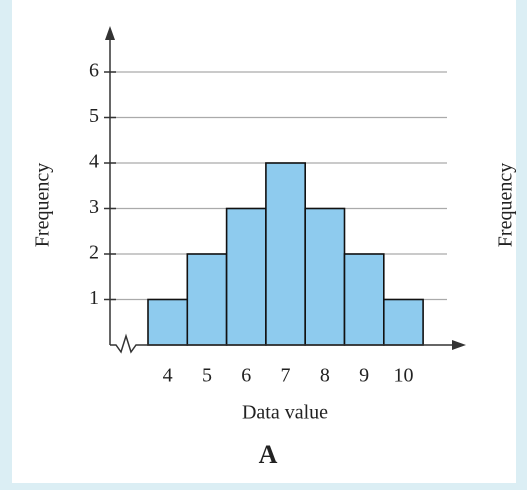 This screenshot has height=490, width=527. I want to click on x-tick-label: 9, so click(364, 376).